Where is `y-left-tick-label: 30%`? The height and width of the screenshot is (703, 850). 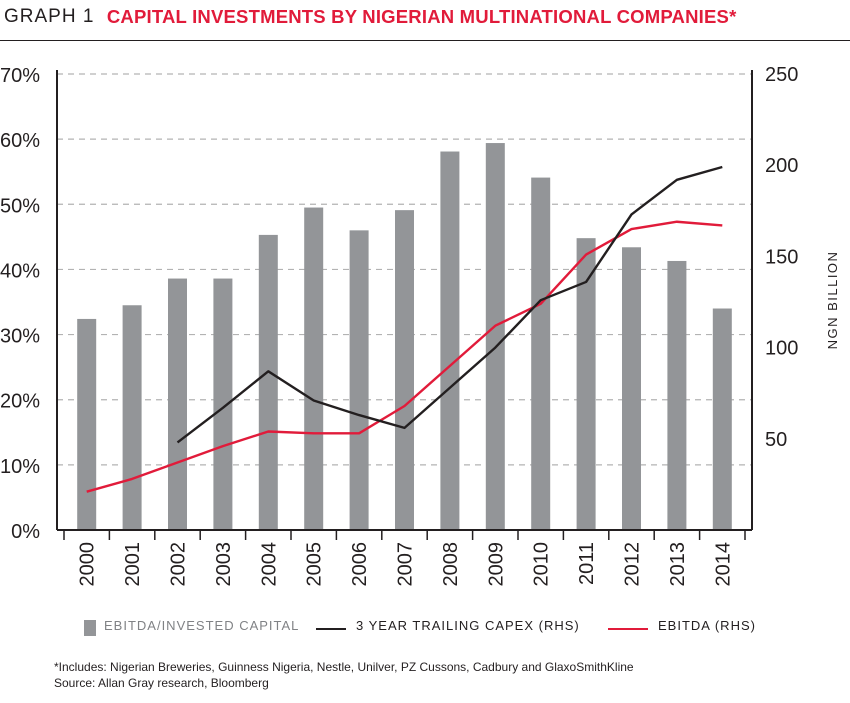
y-left-tick-label: 30% is located at coordinates (20, 337).